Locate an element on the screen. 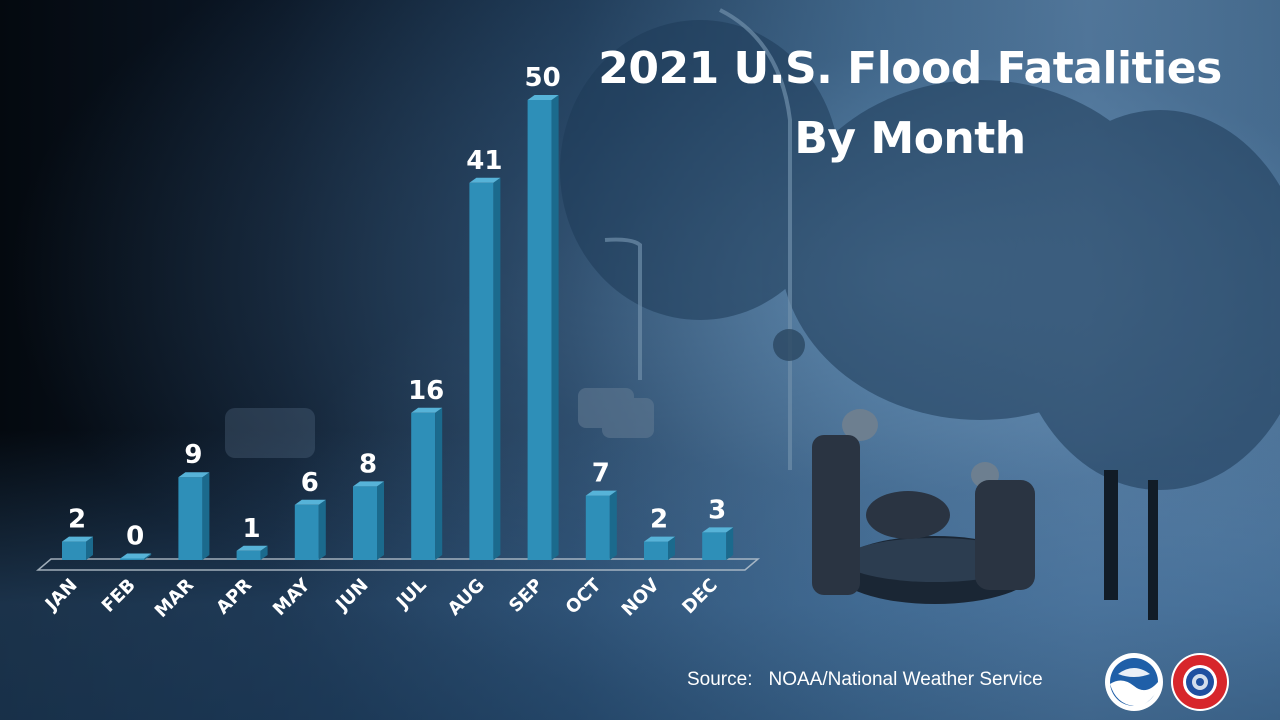 The height and width of the screenshot is (720, 1280). rescuers is located at coordinates (923, 502).